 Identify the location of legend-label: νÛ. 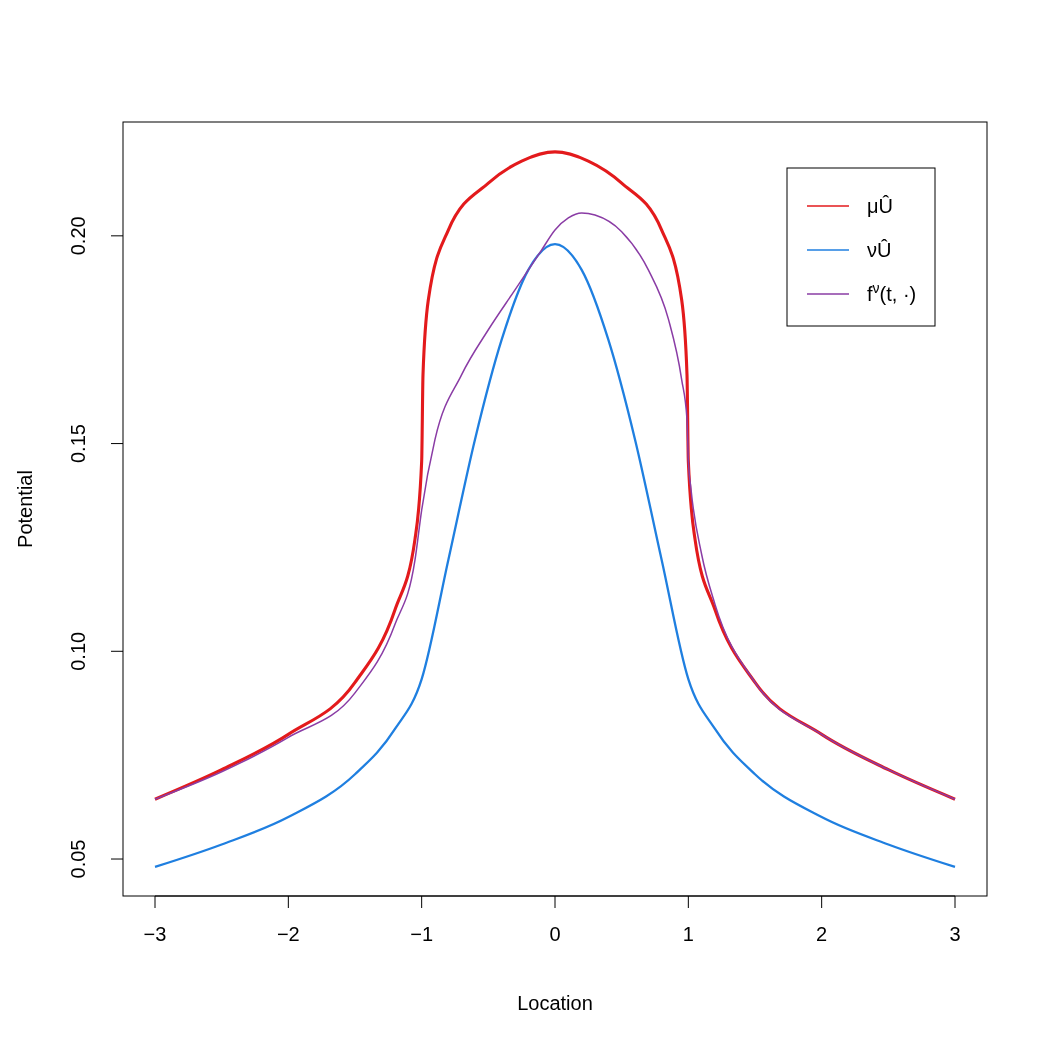
(879, 250).